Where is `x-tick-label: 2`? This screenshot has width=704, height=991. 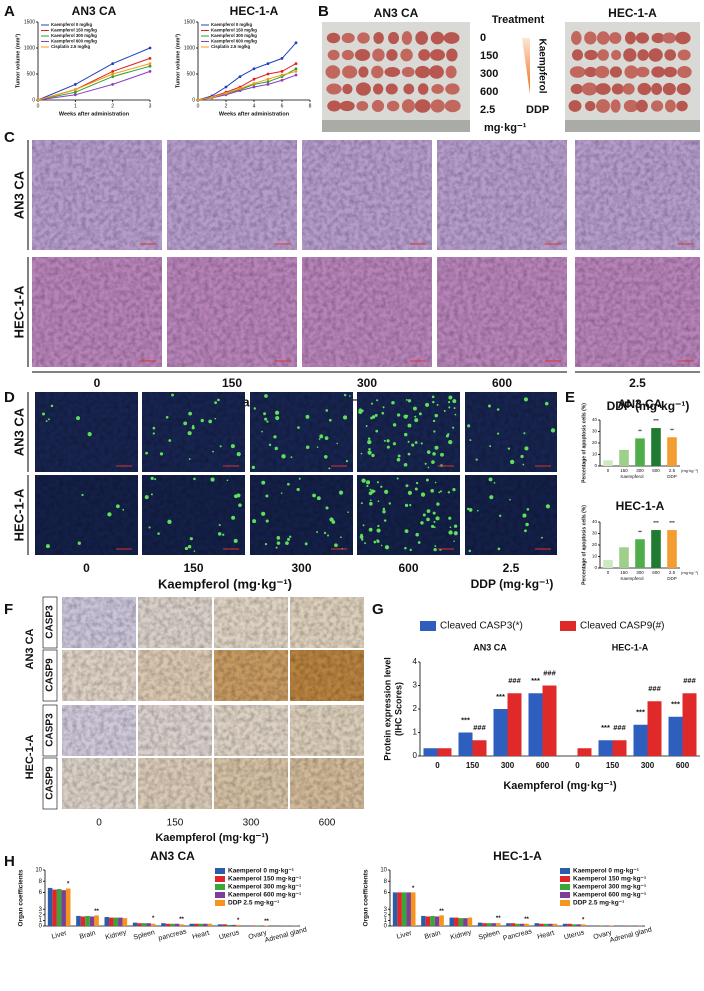 x-tick-label: 2 is located at coordinates (112, 106).